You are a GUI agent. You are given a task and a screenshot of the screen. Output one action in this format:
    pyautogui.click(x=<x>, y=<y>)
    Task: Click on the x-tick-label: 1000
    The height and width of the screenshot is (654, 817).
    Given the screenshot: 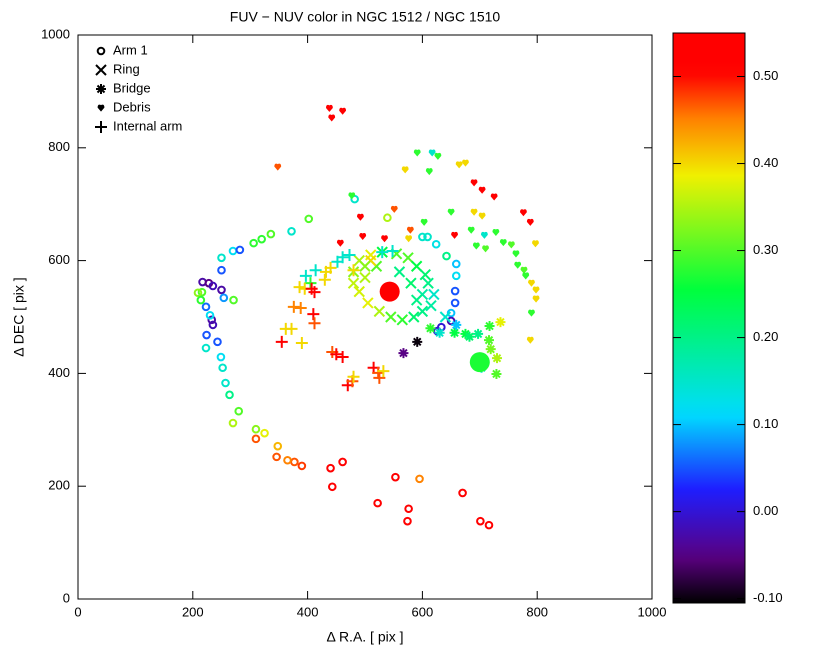 What is the action you would take?
    pyautogui.click(x=652, y=611)
    